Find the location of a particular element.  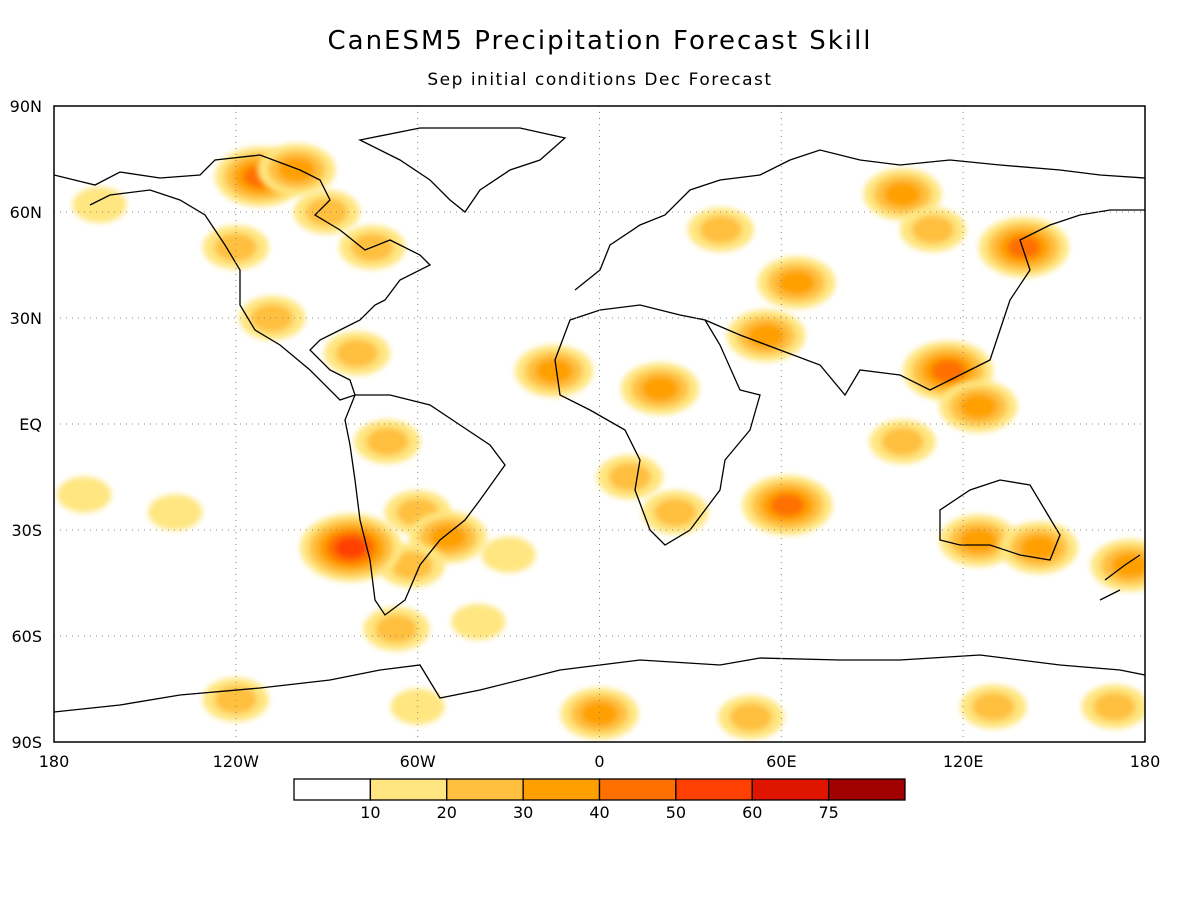

longitude-labels: 180 120W 60W 0 60E 120E 180 is located at coordinates (600, 761).